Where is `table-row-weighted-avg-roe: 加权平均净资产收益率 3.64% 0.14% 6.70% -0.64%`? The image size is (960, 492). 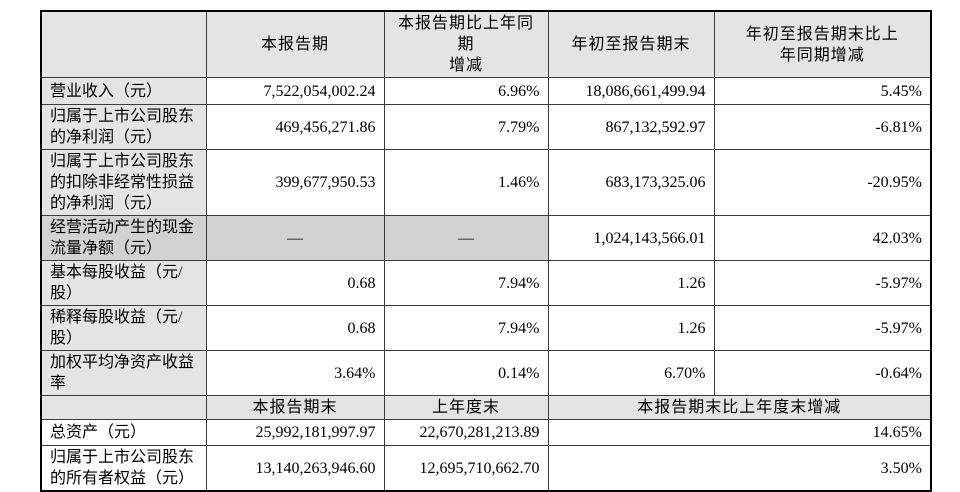 table-row-weighted-avg-roe: 加权平均净资产收益率 3.64% 0.14% 6.70% -0.64% is located at coordinates (486, 373).